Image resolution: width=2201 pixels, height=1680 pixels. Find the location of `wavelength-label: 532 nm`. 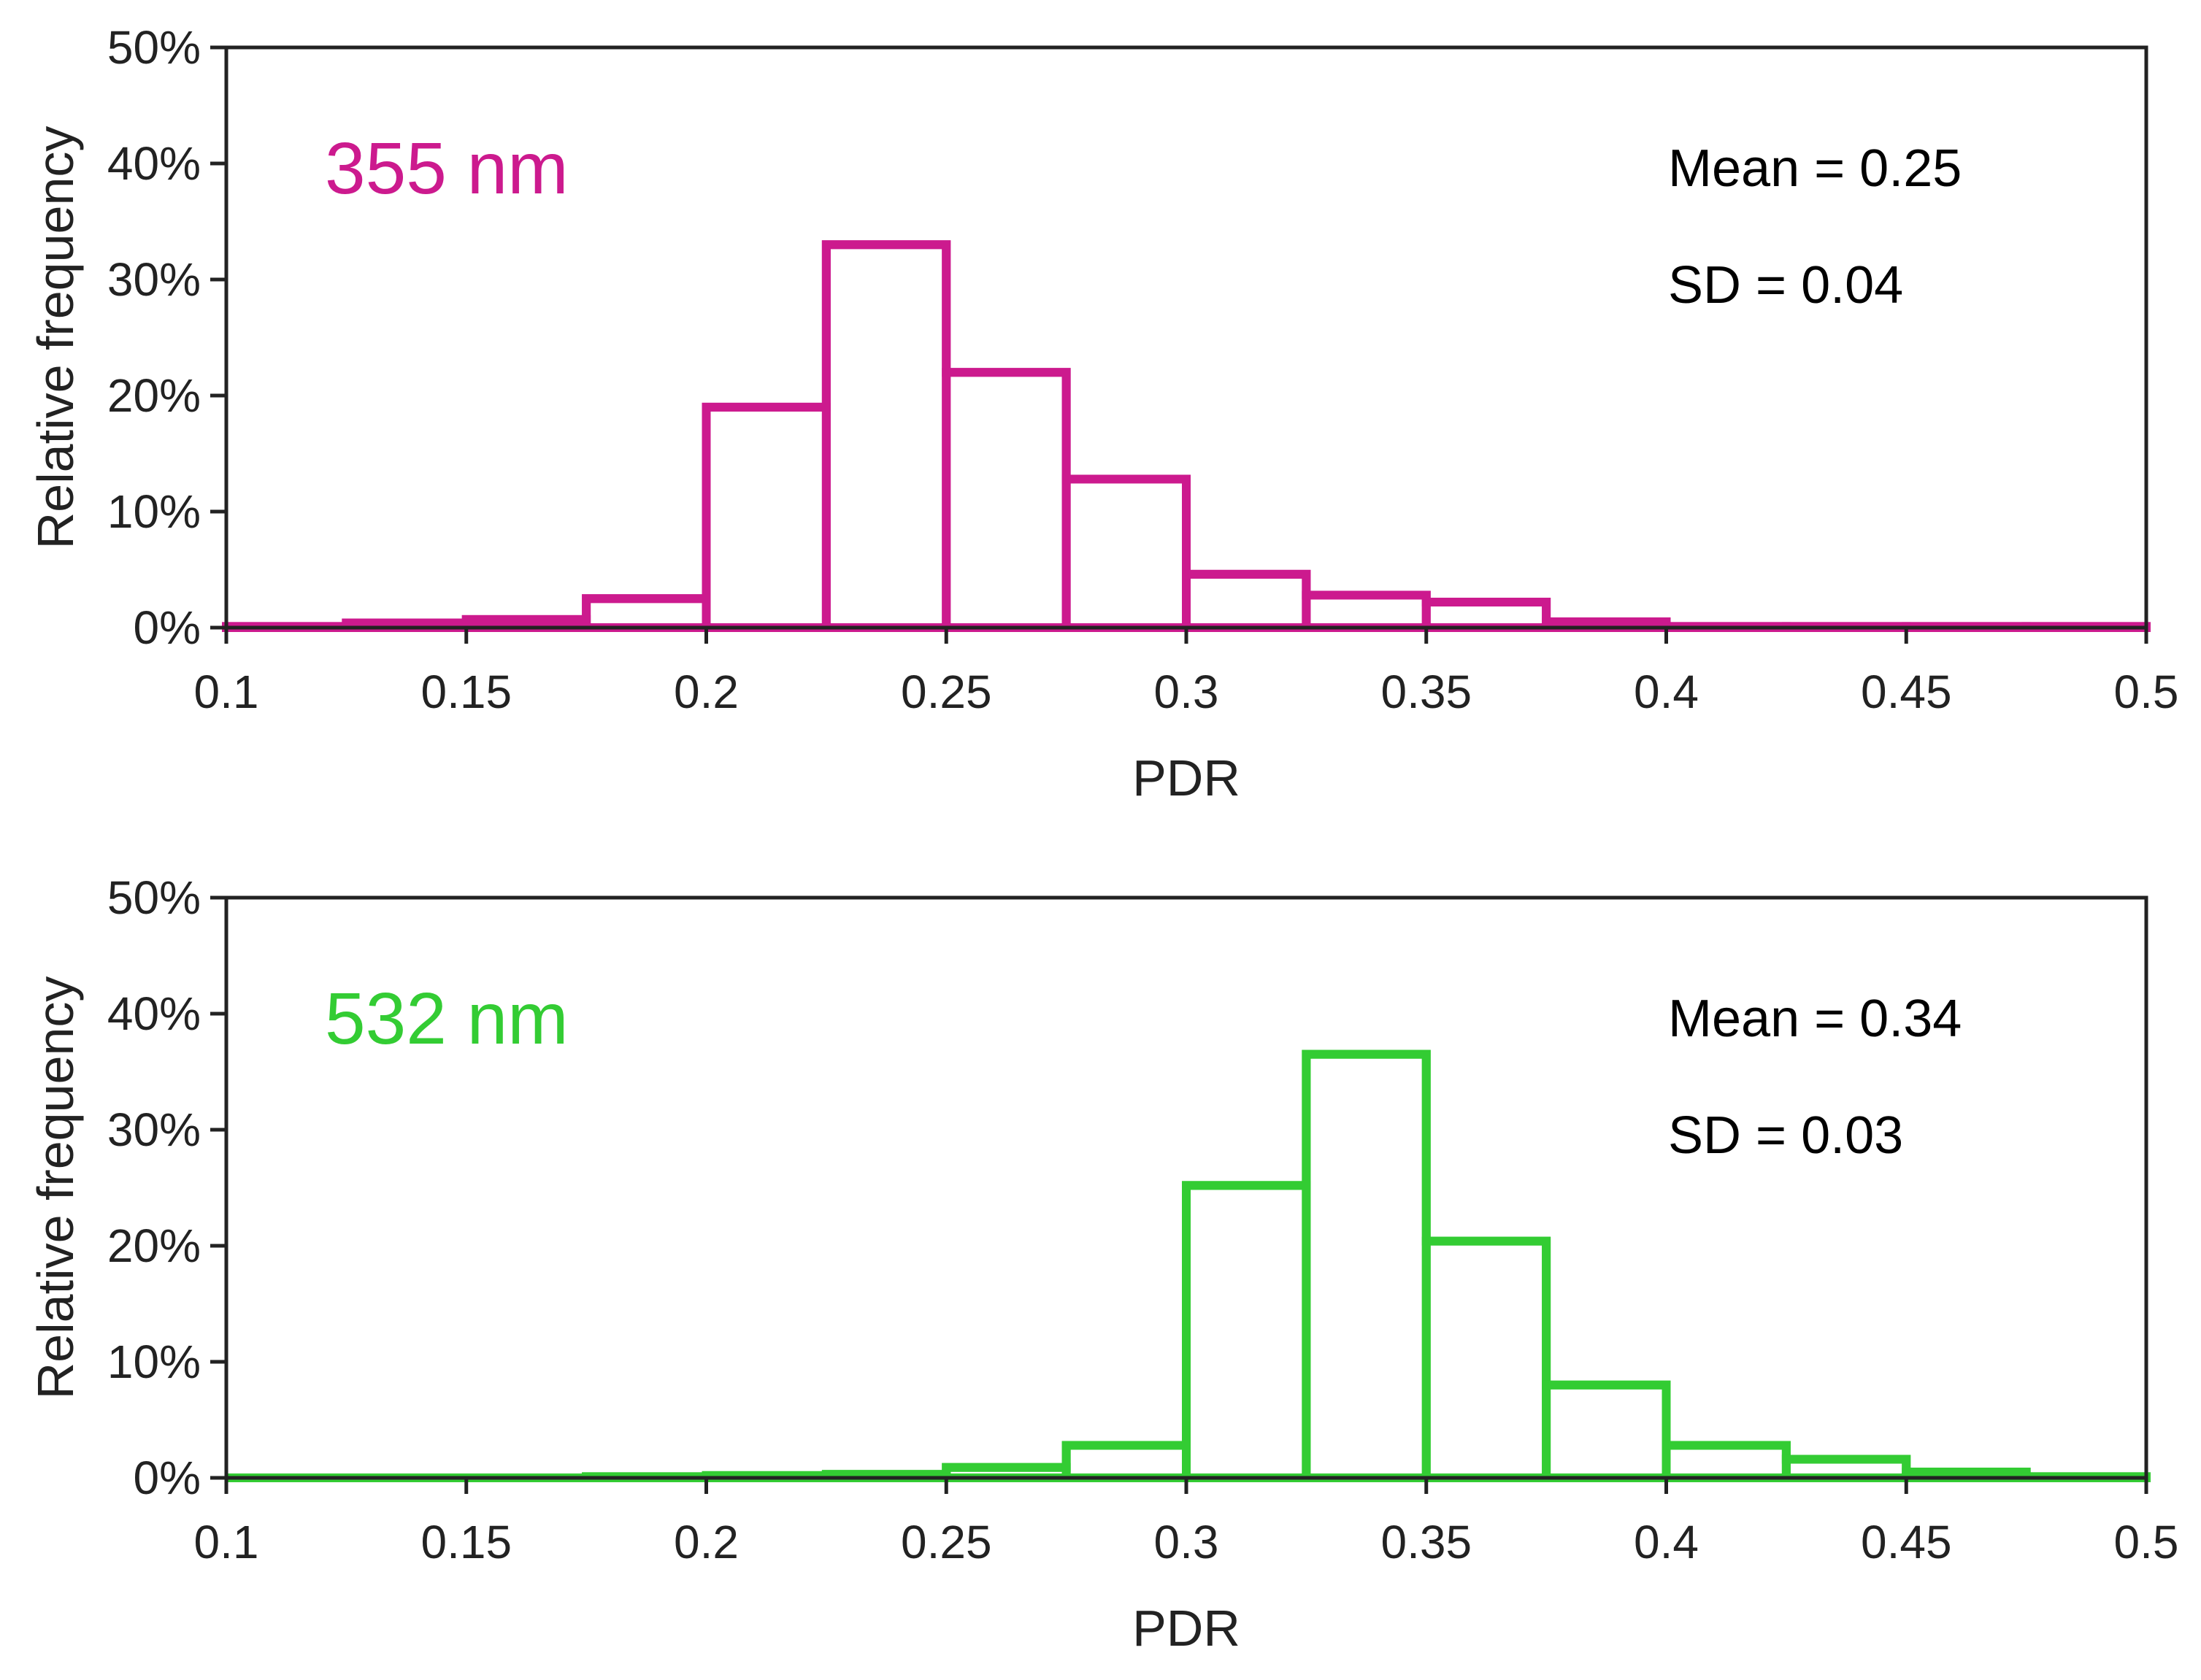

wavelength-label: 532 nm is located at coordinates (447, 1019).